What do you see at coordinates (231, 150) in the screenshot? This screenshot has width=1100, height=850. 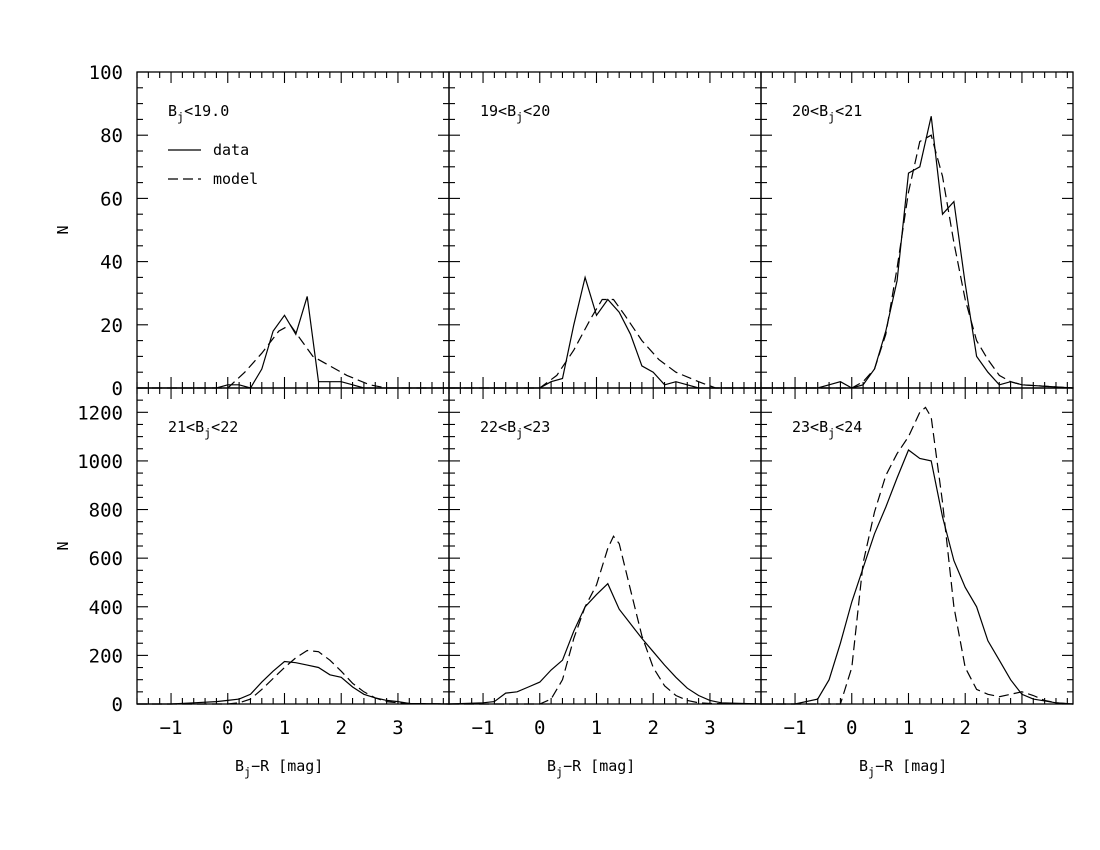 I see `legend-data-label: data` at bounding box center [231, 150].